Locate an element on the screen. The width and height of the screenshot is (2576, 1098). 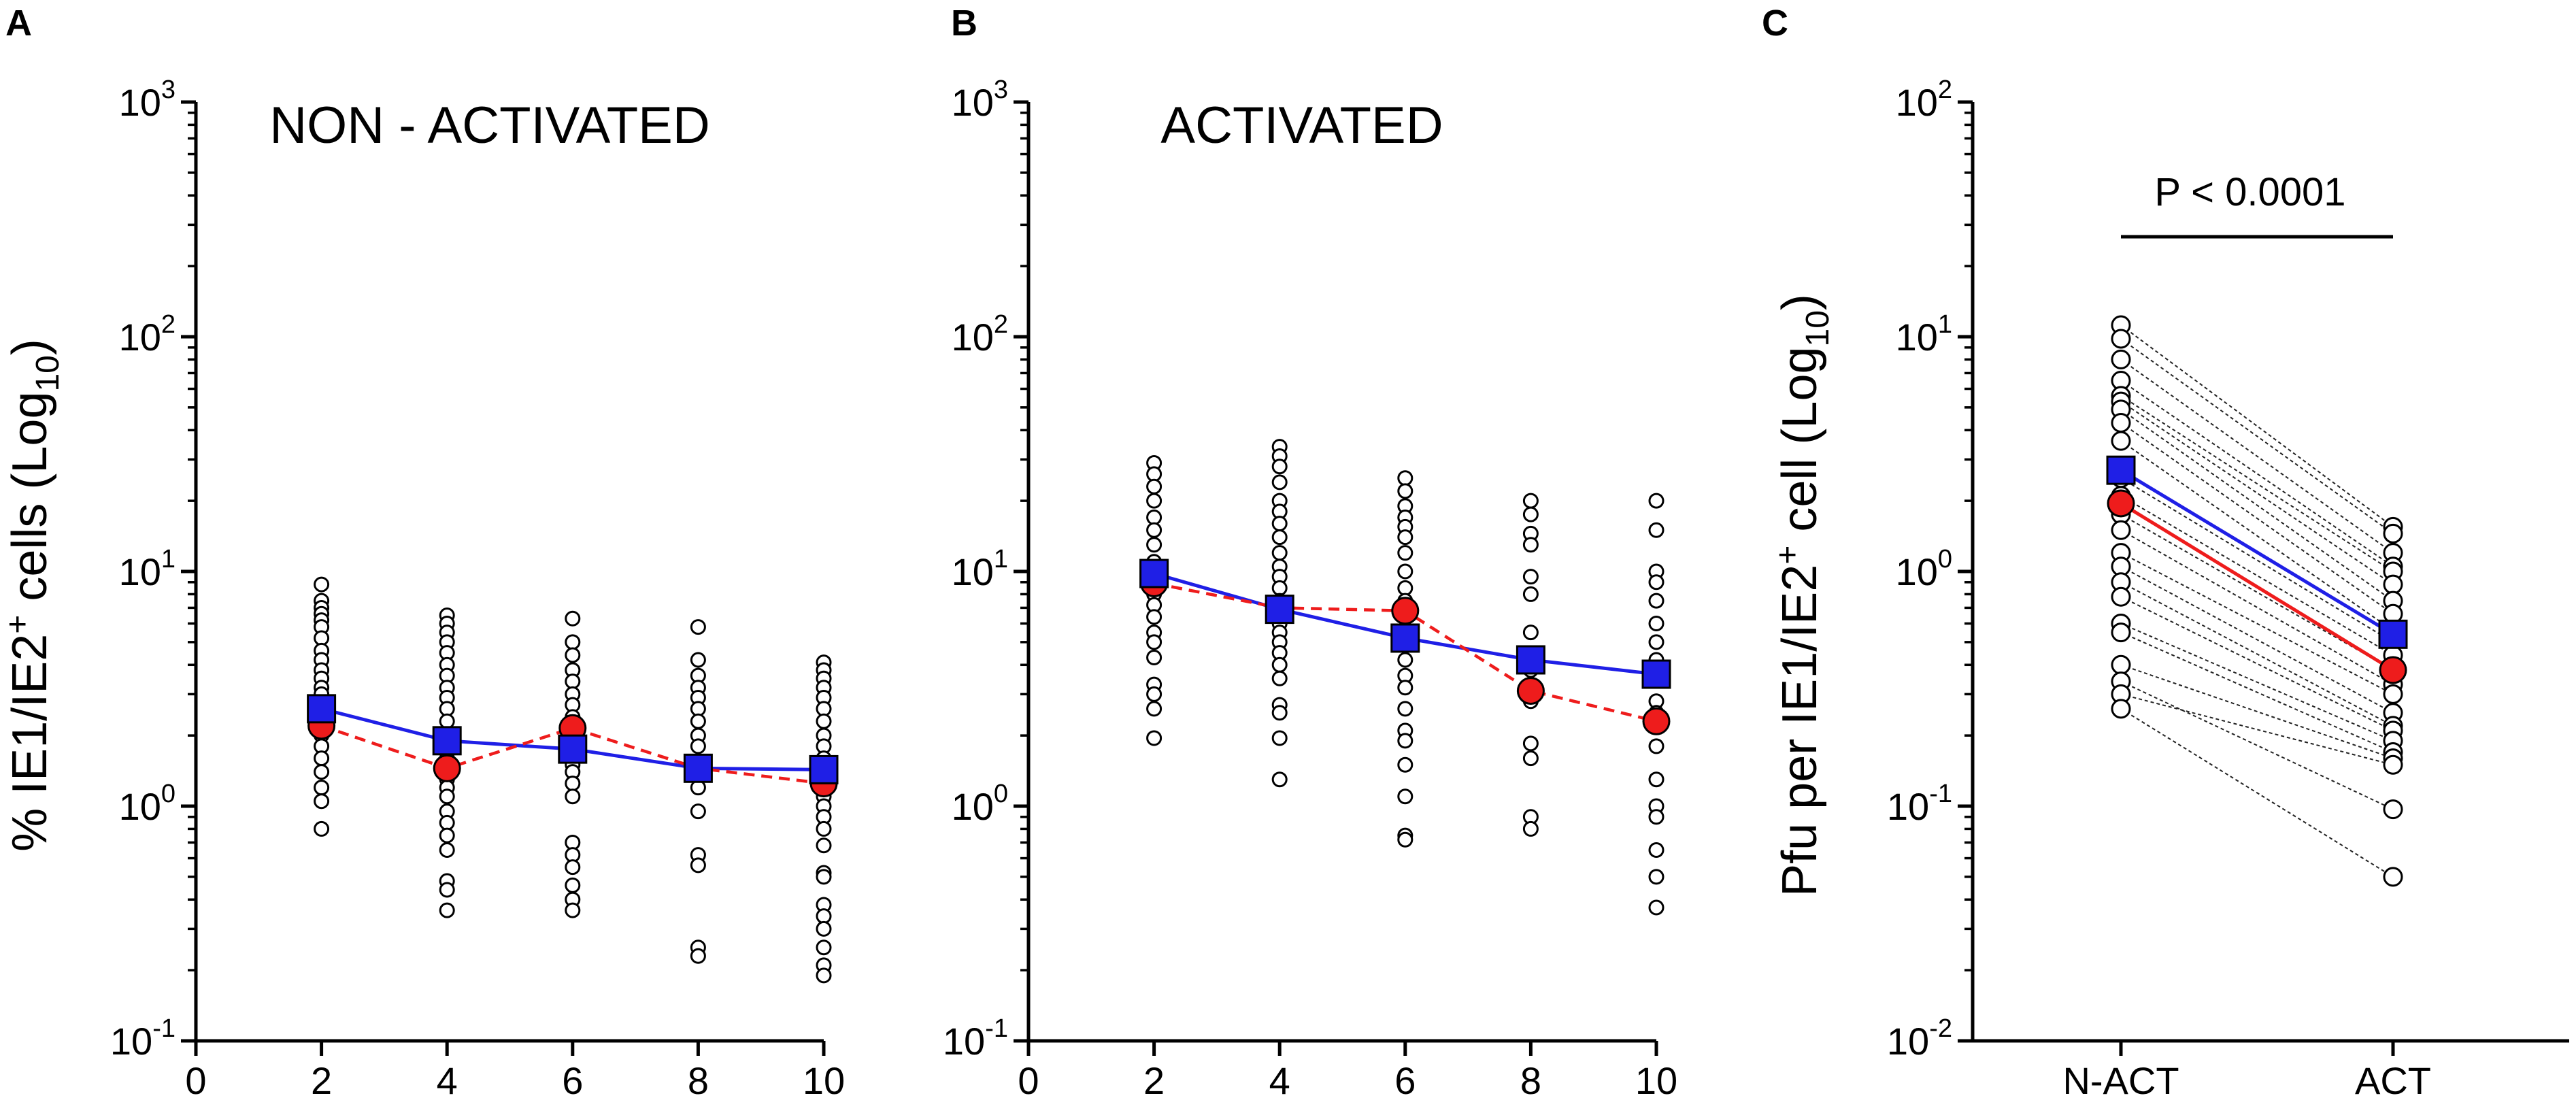
panel-a-x-tick-label: 2 is located at coordinates (321, 1078).